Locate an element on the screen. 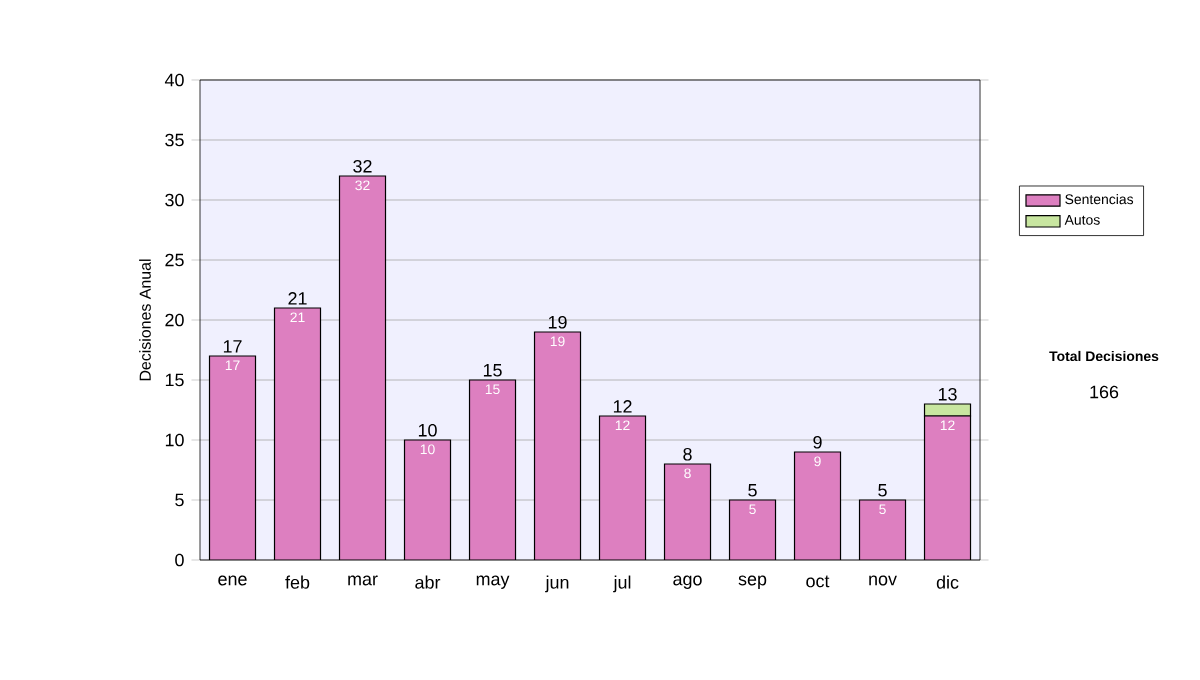  total-label: 13 is located at coordinates (947, 394).